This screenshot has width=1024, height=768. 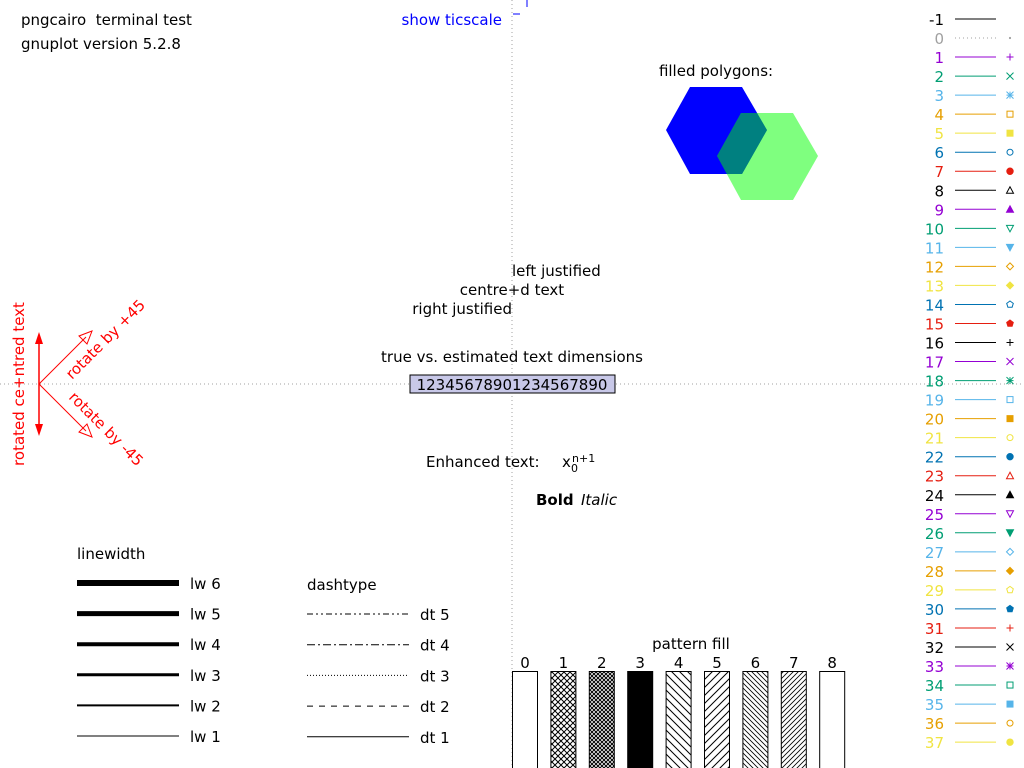 I want to click on linewidth-samples: lw 6 lw 5 lw 4 lw 3 lw 2 lw 1, so click(x=149, y=660).